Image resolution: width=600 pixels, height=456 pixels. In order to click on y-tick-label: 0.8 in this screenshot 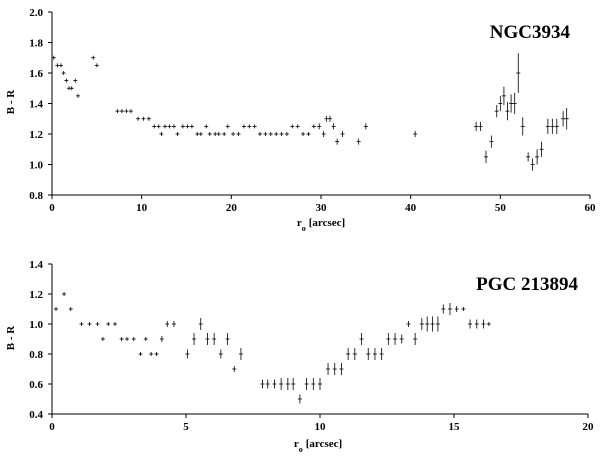, I will do `click(36, 355)`.